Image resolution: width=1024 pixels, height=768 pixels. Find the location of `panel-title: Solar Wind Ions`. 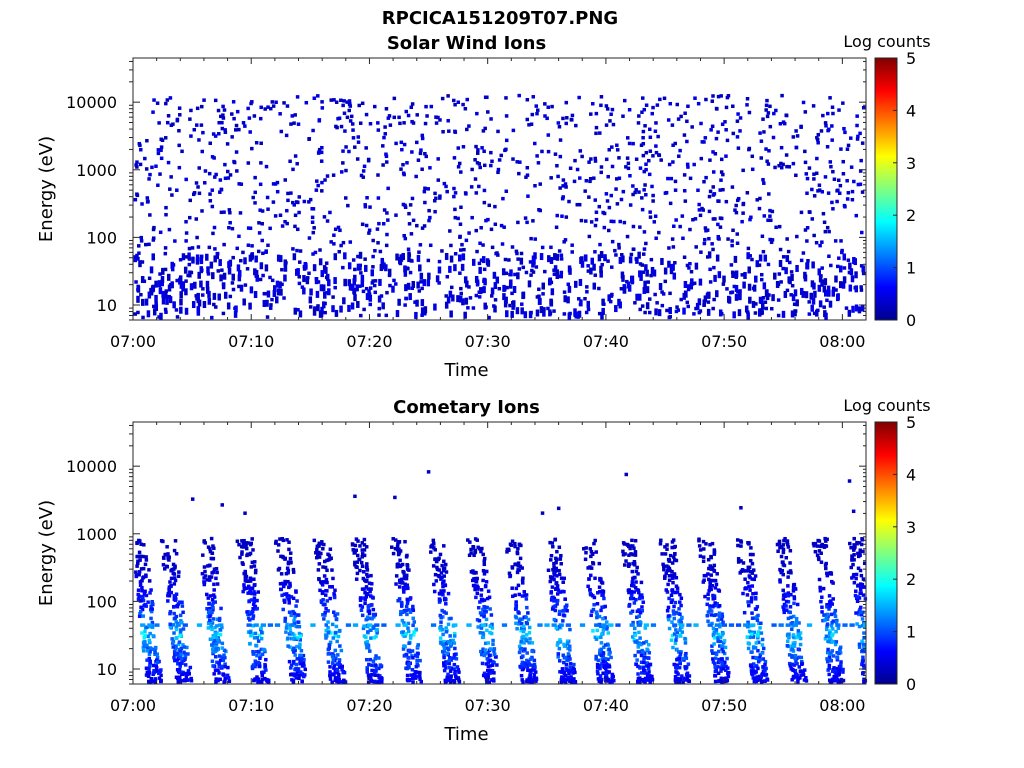

panel-title: Solar Wind Ions is located at coordinates (466, 43).